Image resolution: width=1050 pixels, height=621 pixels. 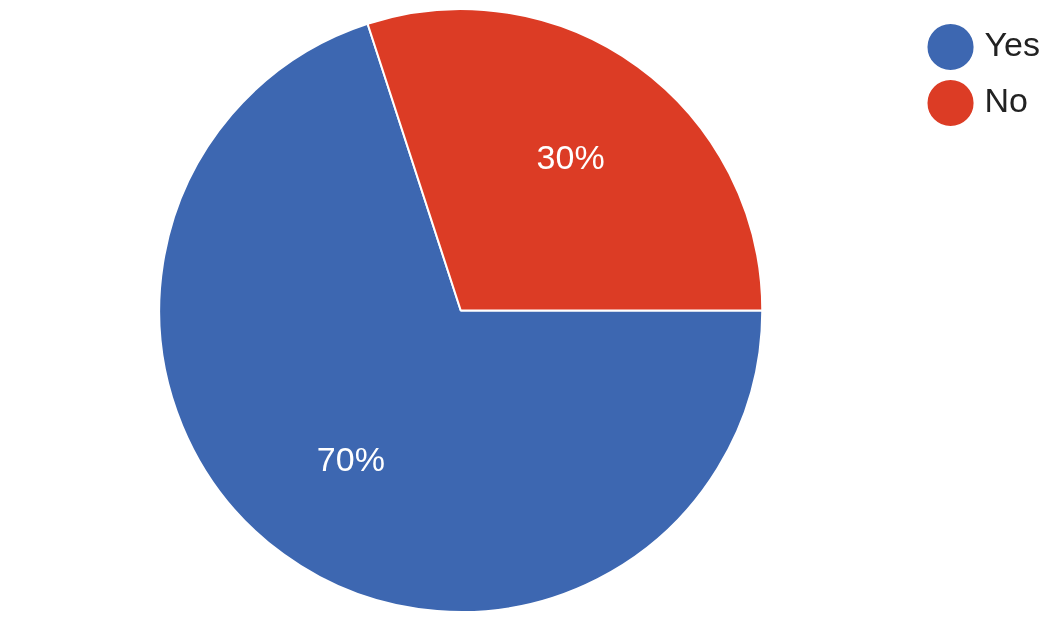 I want to click on legend-label: Yes, so click(x=1012, y=44).